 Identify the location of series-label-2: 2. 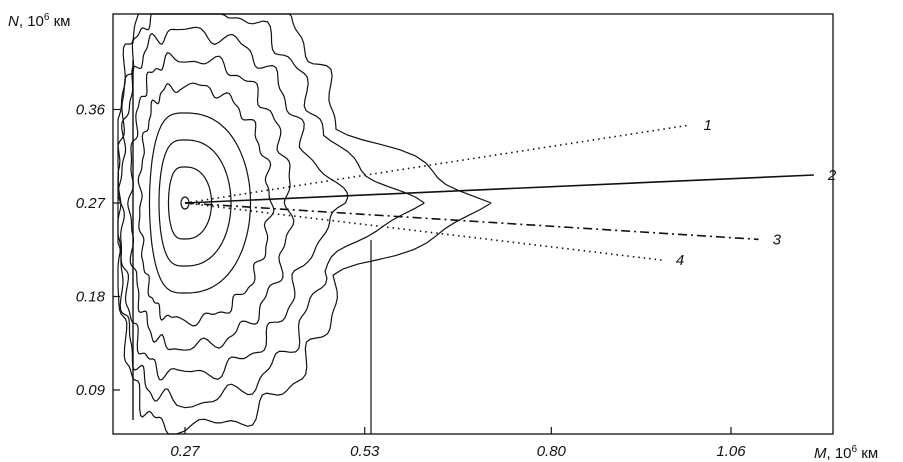
(832, 175).